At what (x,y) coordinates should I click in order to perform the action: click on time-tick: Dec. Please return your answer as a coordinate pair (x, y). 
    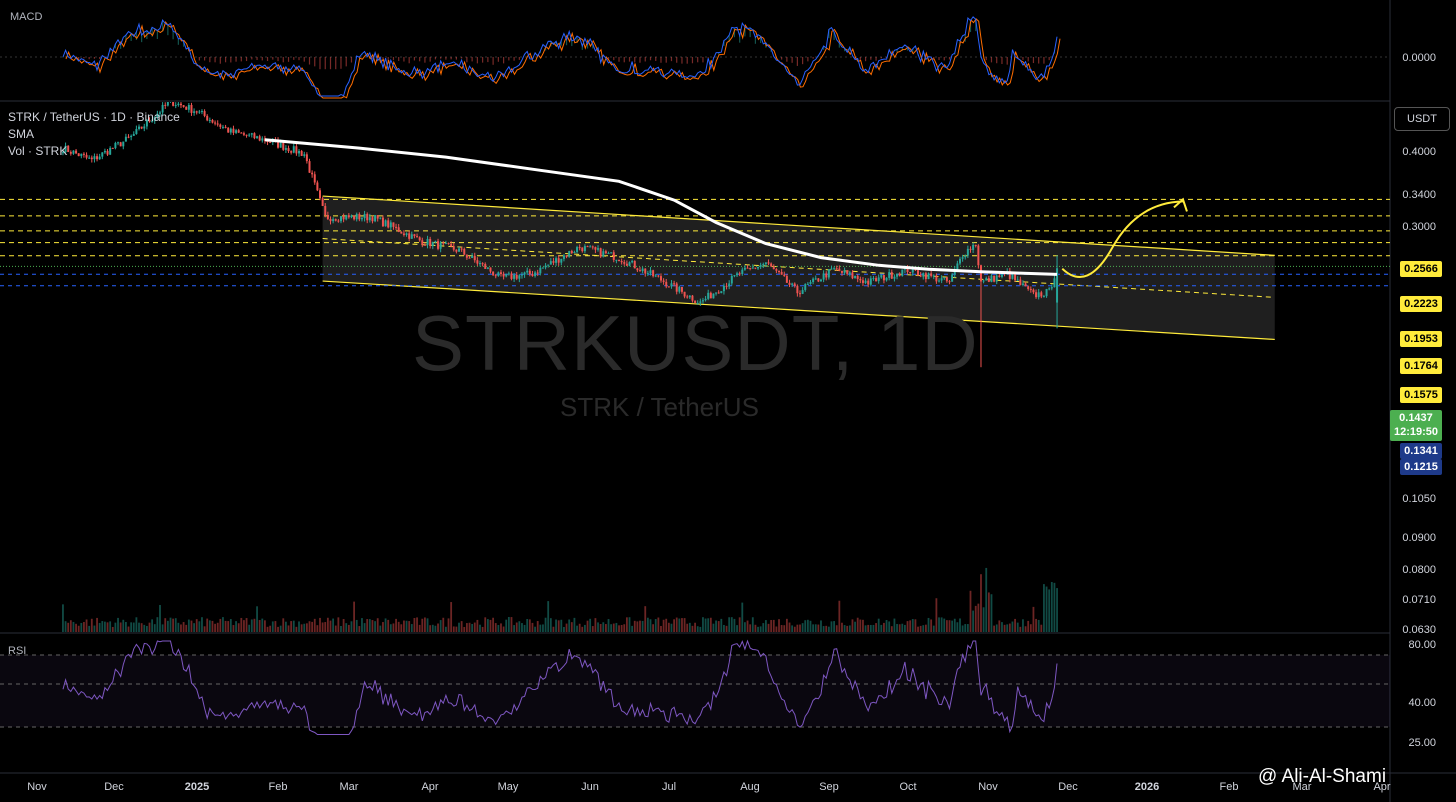
    Looking at the image, I should click on (114, 787).